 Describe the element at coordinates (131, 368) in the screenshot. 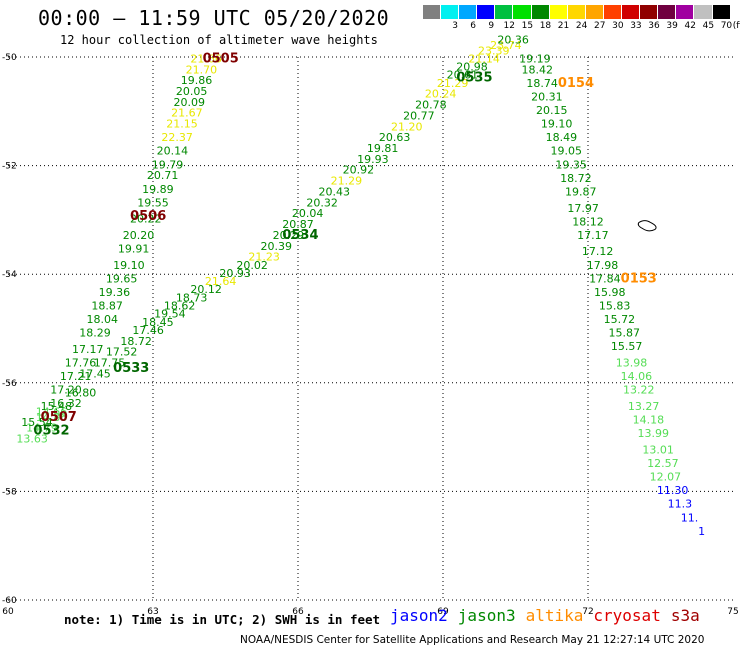

I see `pass-time-label: 0533` at that location.